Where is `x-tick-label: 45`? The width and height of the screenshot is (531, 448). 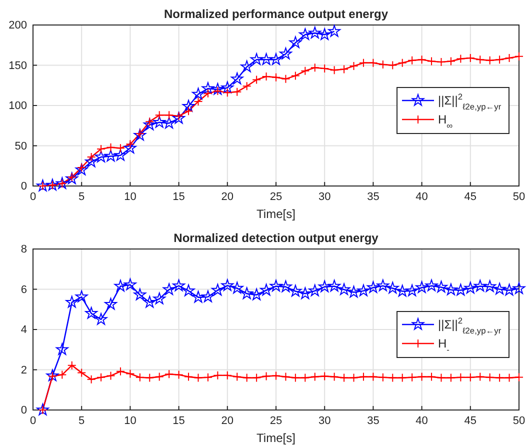 x-tick-label: 45 is located at coordinates (470, 196).